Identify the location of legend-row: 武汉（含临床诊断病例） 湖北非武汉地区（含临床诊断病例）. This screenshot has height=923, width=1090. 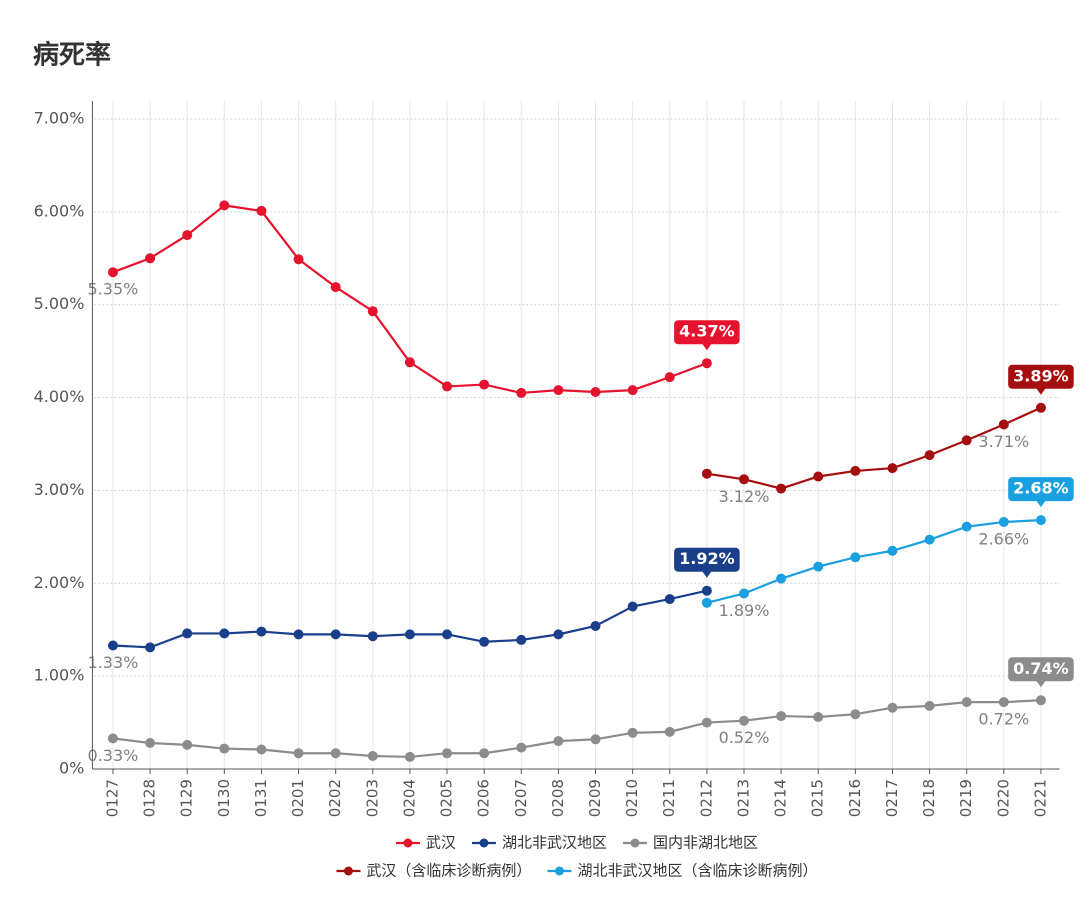
(576, 871).